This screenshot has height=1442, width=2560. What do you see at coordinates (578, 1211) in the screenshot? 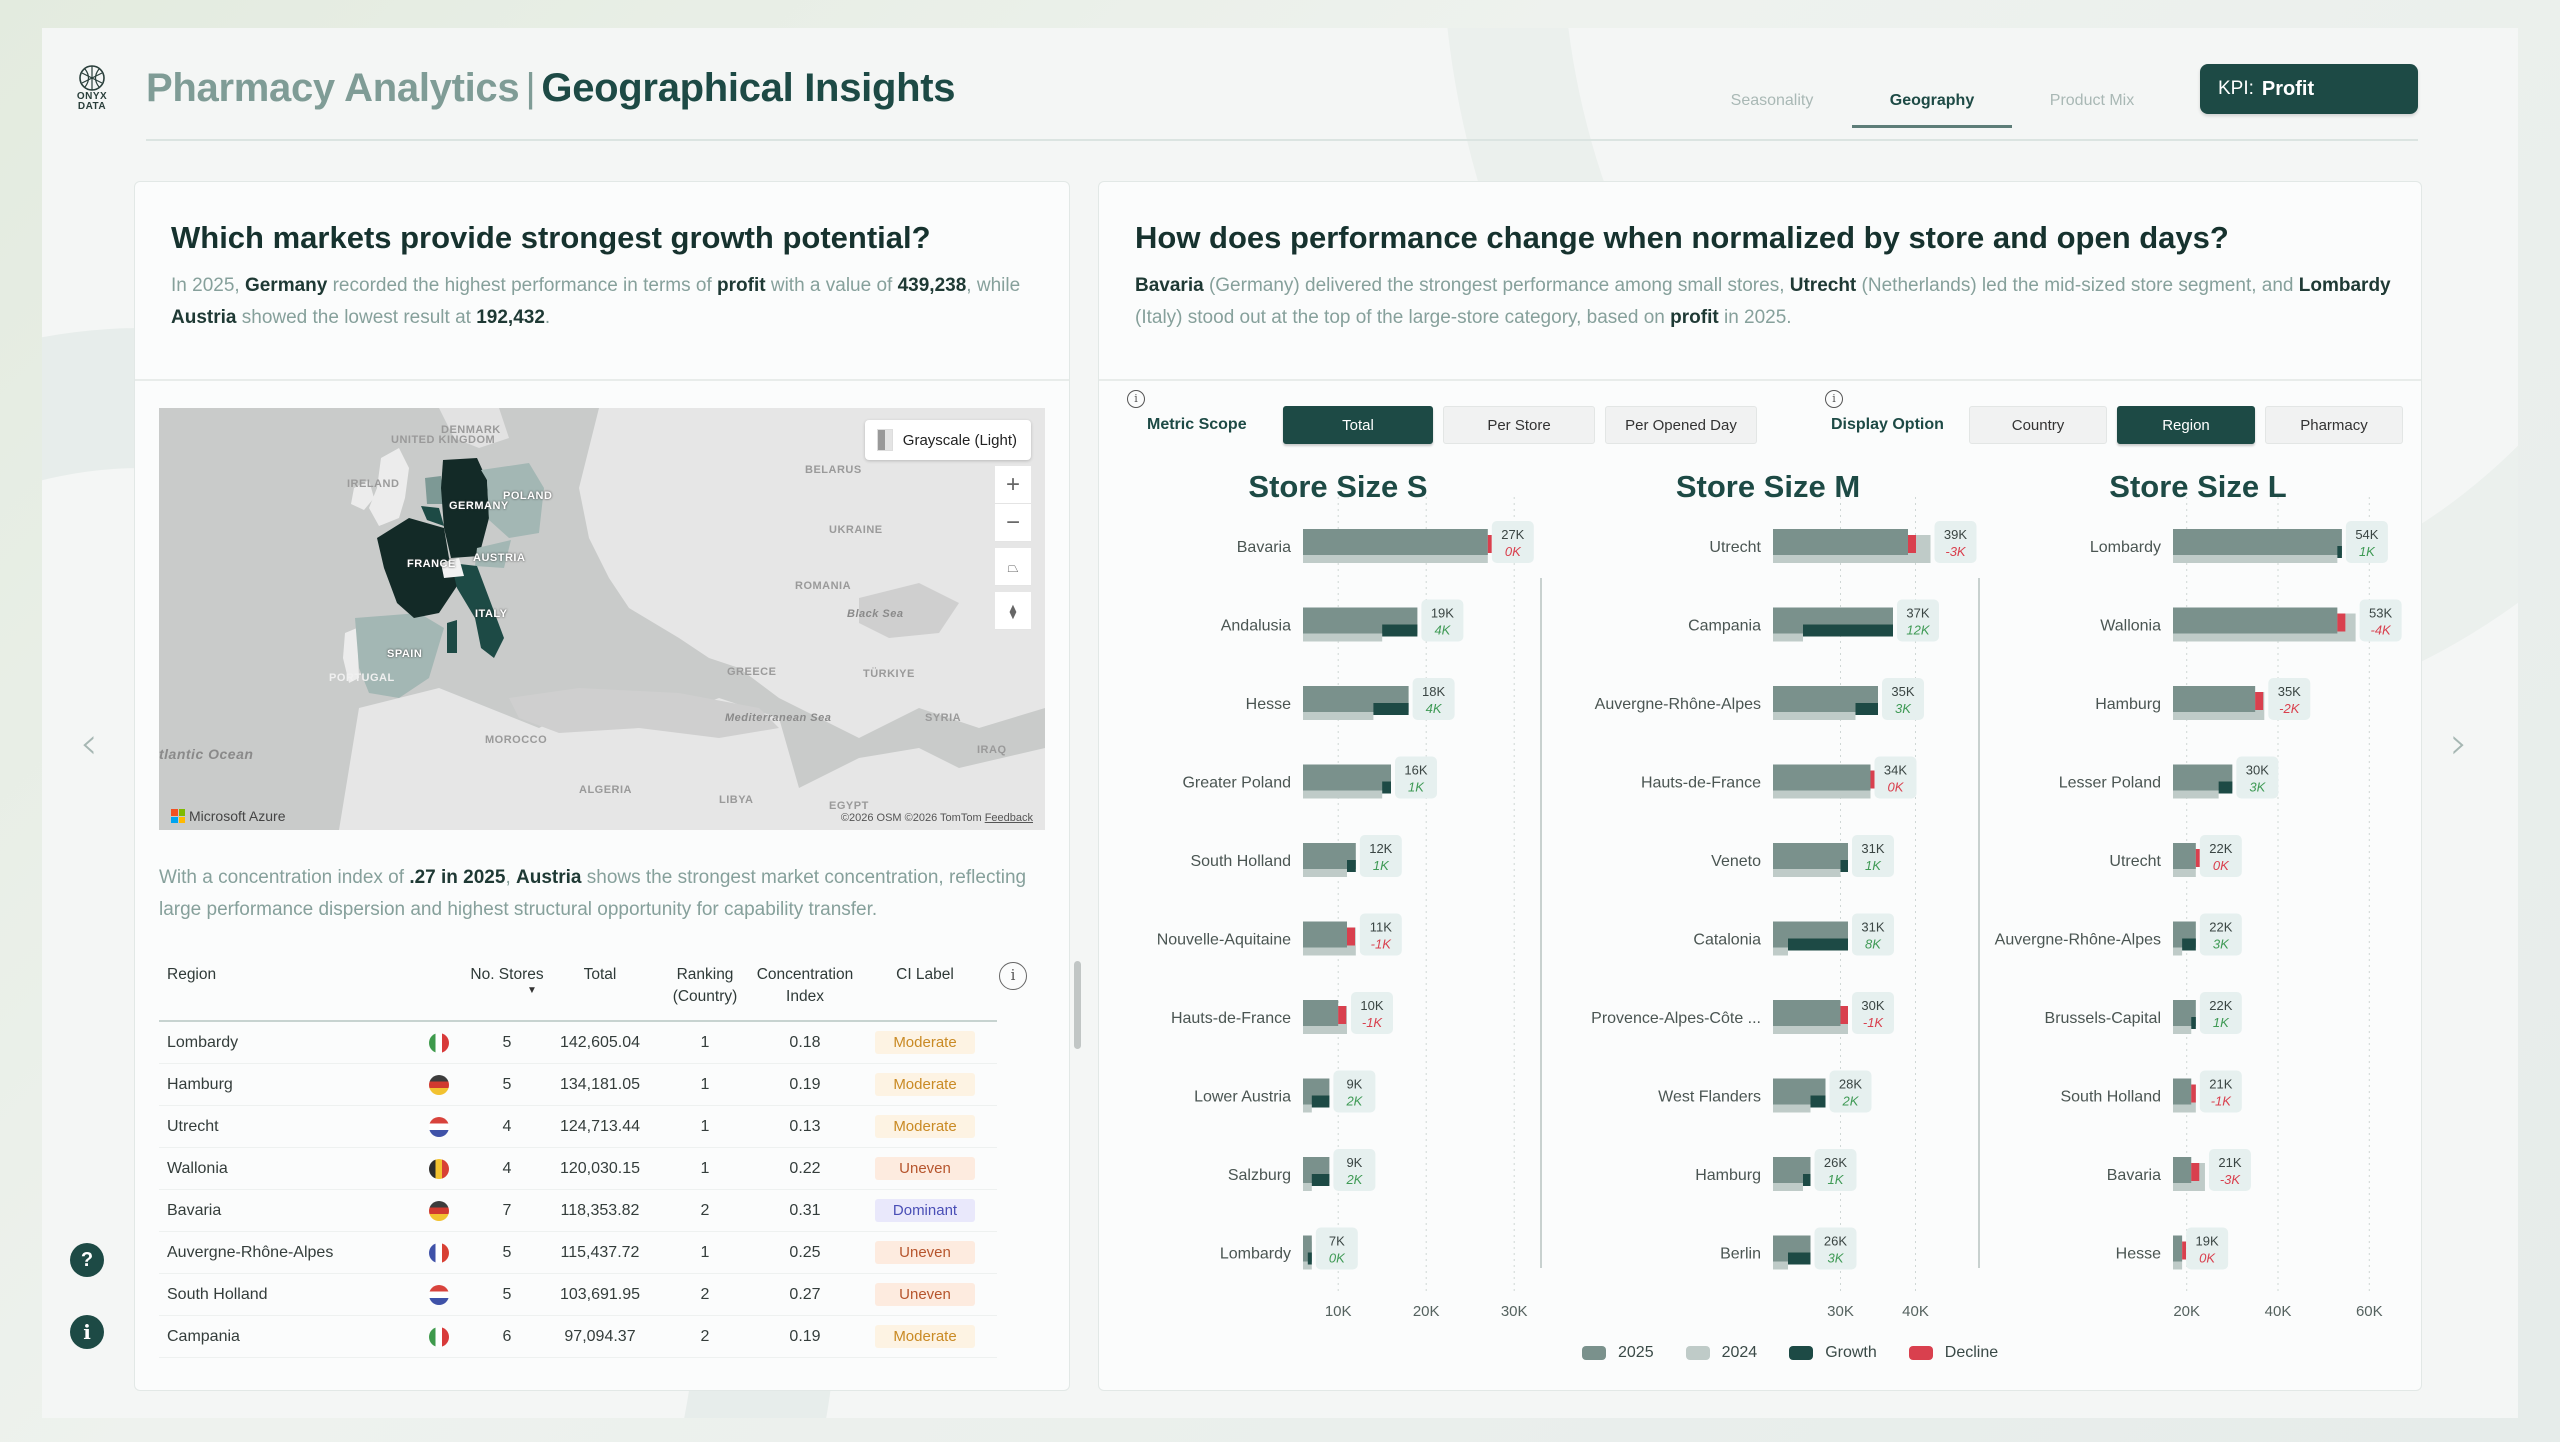
I see `table-row: Bavaria 7 118,353.82 2 0.31 Dominant` at bounding box center [578, 1211].